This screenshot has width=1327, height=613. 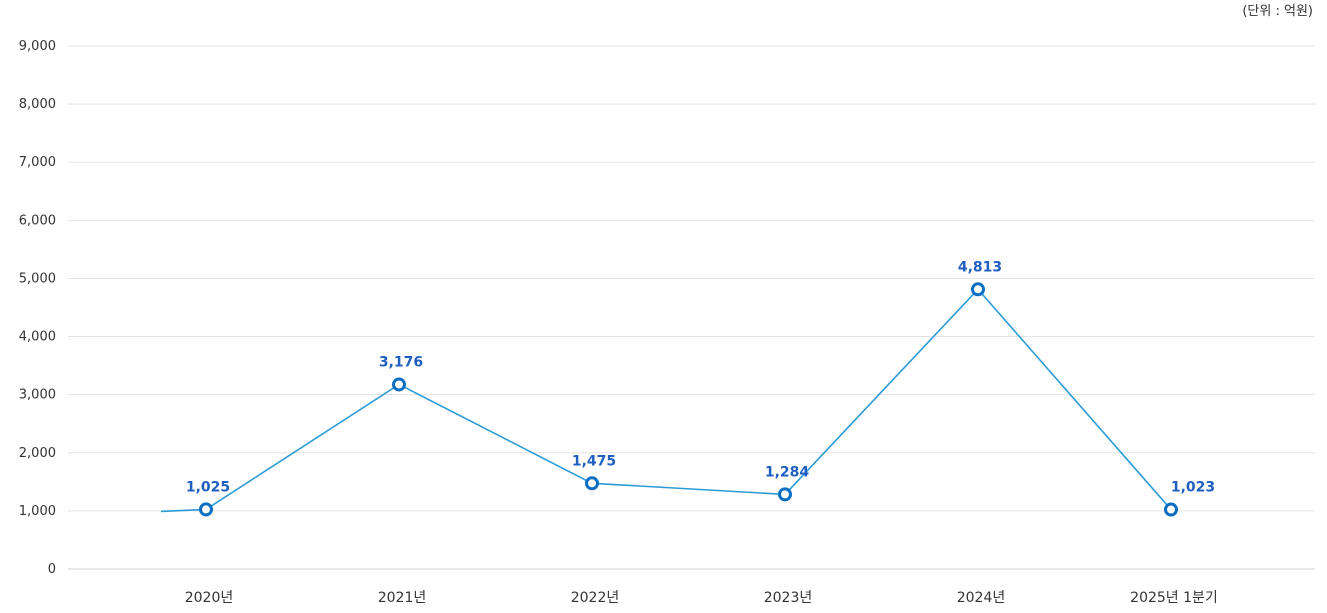 What do you see at coordinates (37, 220) in the screenshot?
I see `y-tick-label: 6,000` at bounding box center [37, 220].